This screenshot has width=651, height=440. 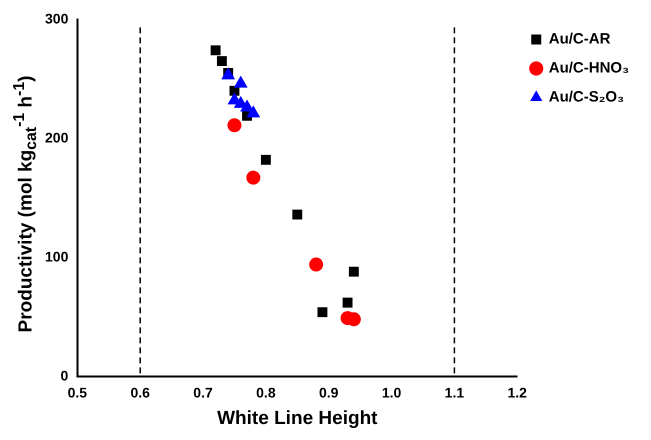 What do you see at coordinates (579, 39) in the screenshot?
I see `legend-label: Au/C-AR` at bounding box center [579, 39].